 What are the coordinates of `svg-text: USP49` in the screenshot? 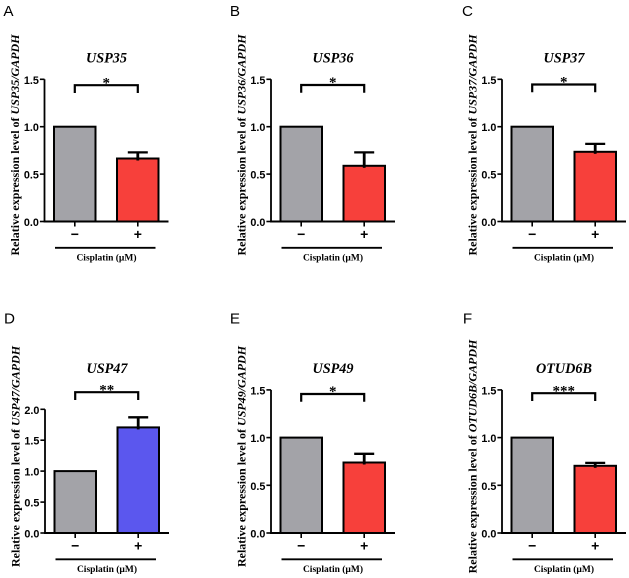 It's located at (333, 369).